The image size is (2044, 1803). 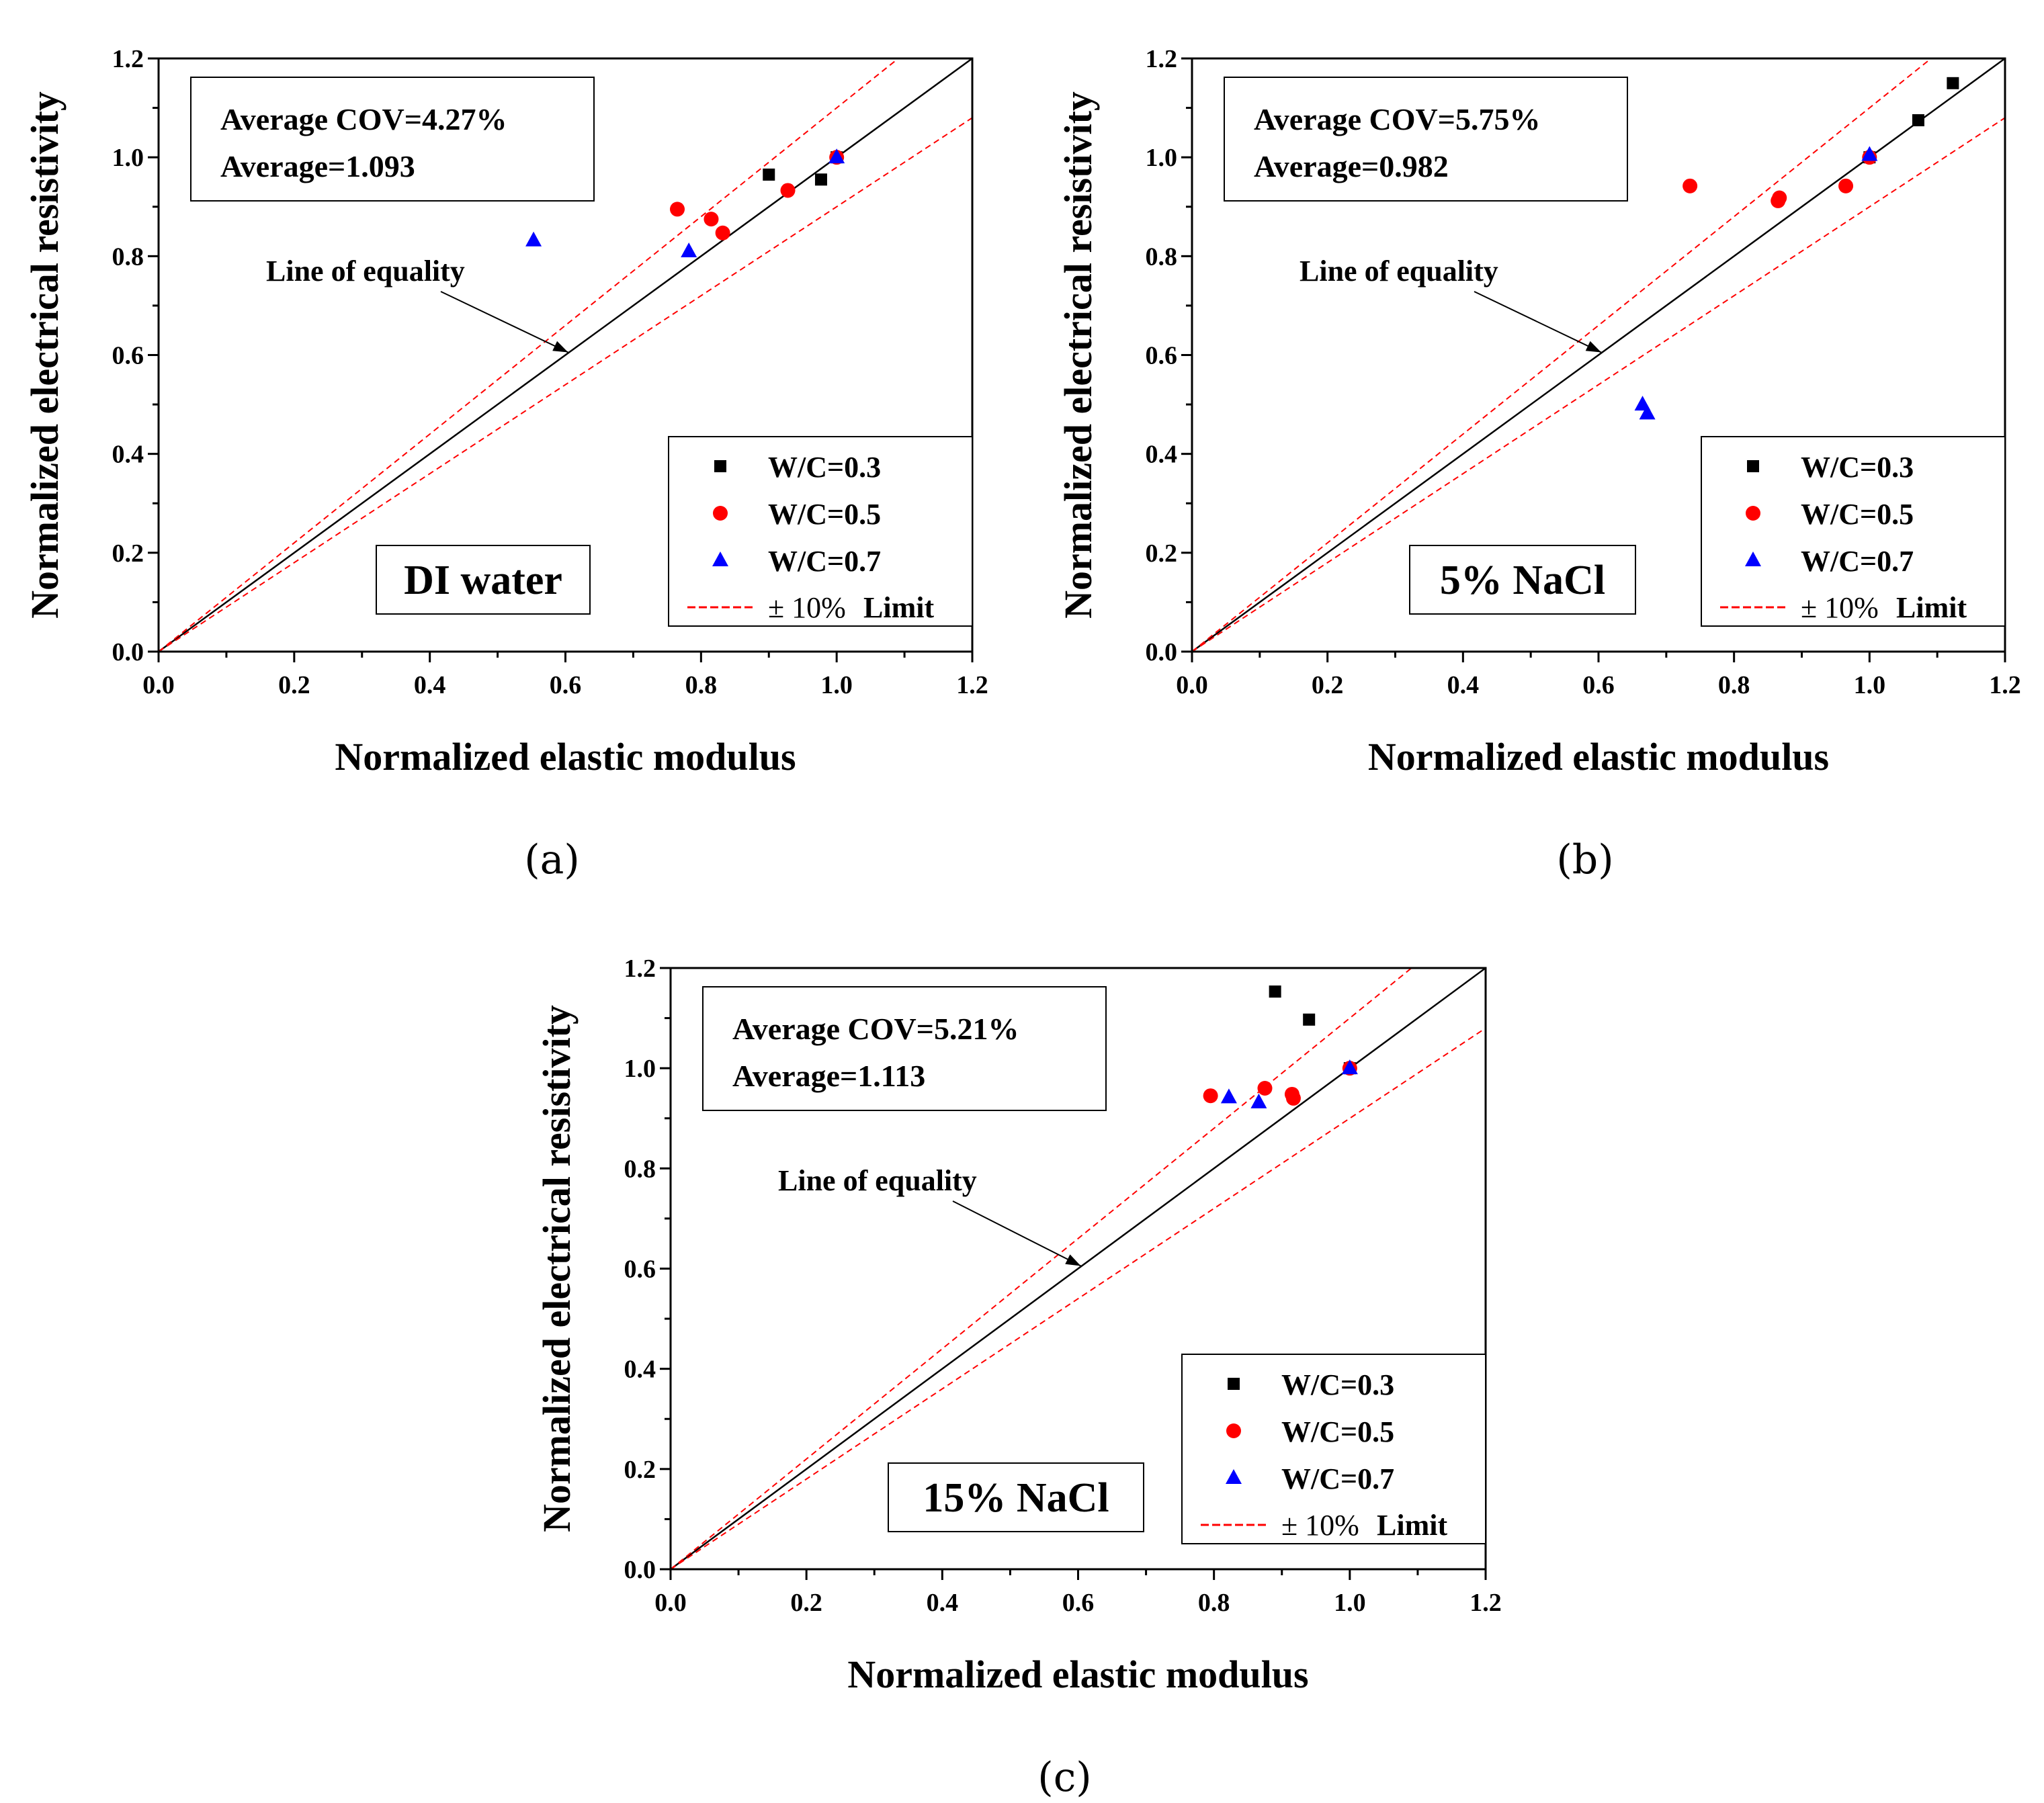 I want to click on condition-label: DI water, so click(x=483, y=580).